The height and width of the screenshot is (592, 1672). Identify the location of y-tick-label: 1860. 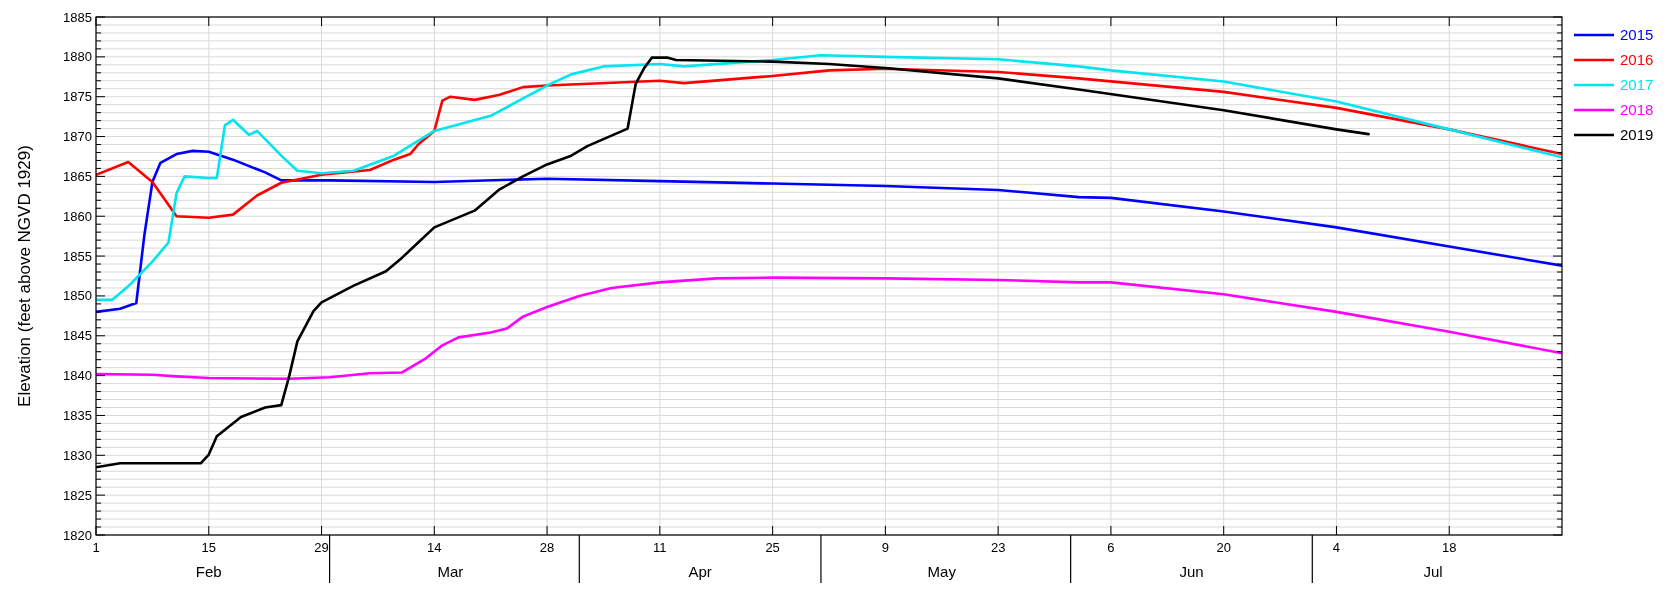
(77, 216).